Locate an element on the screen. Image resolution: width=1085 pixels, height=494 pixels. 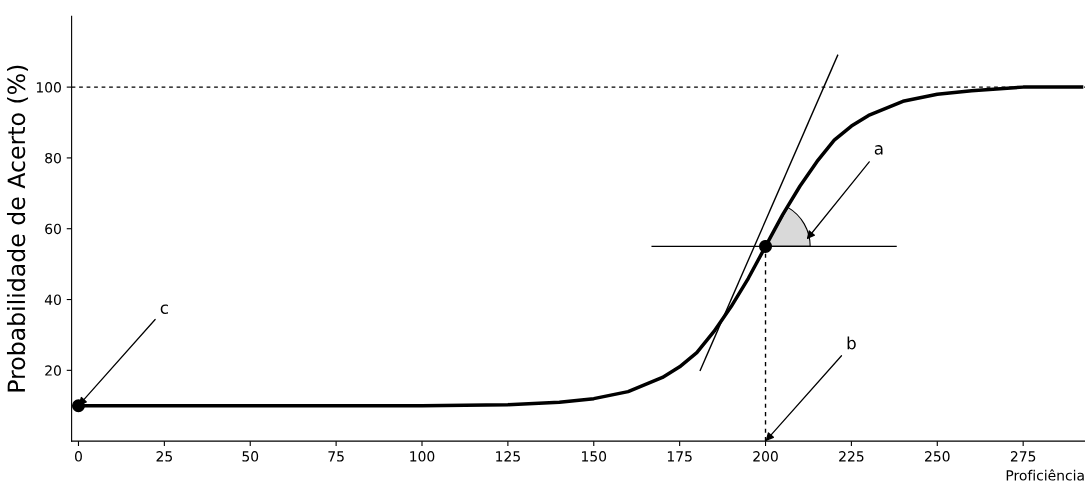
x-tick-label: 275 is located at coordinates (1023, 456).